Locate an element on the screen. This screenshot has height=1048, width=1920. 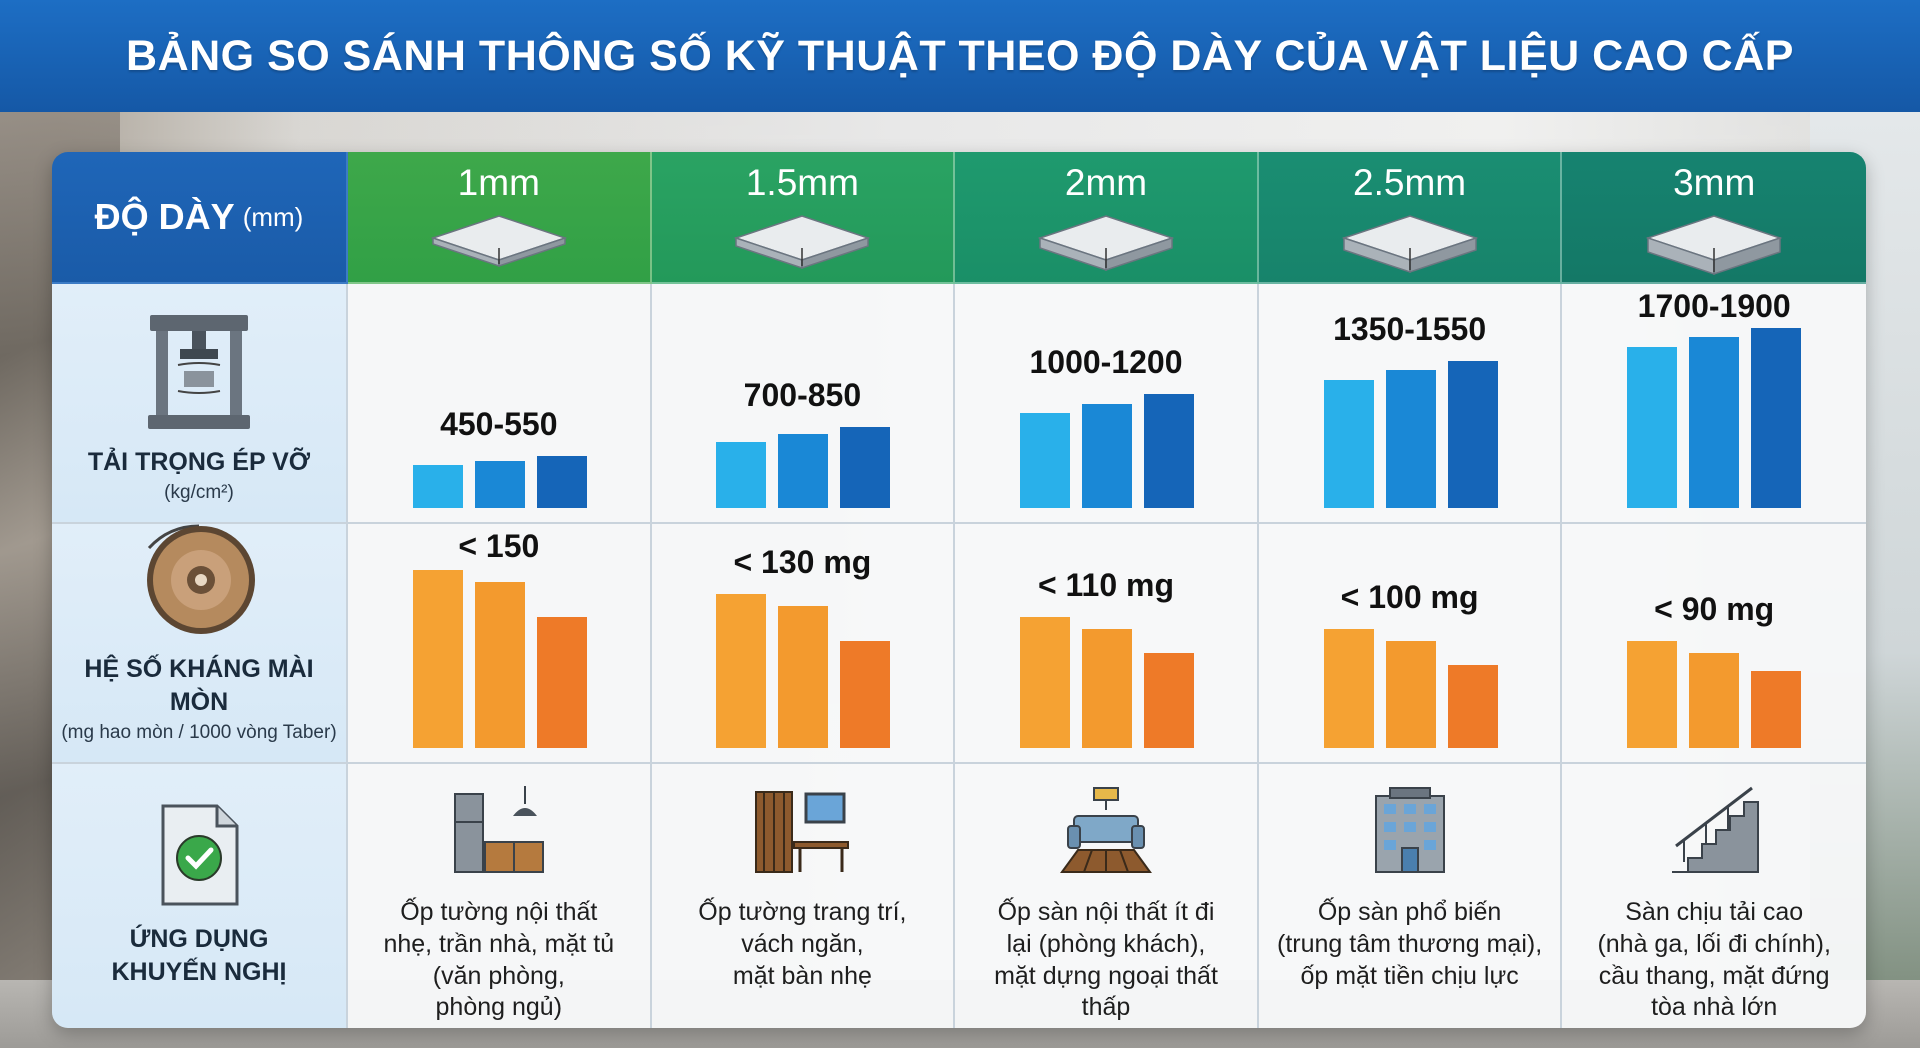
abrasion-cell-4: < 100 mg is located at coordinates (1410, 644).